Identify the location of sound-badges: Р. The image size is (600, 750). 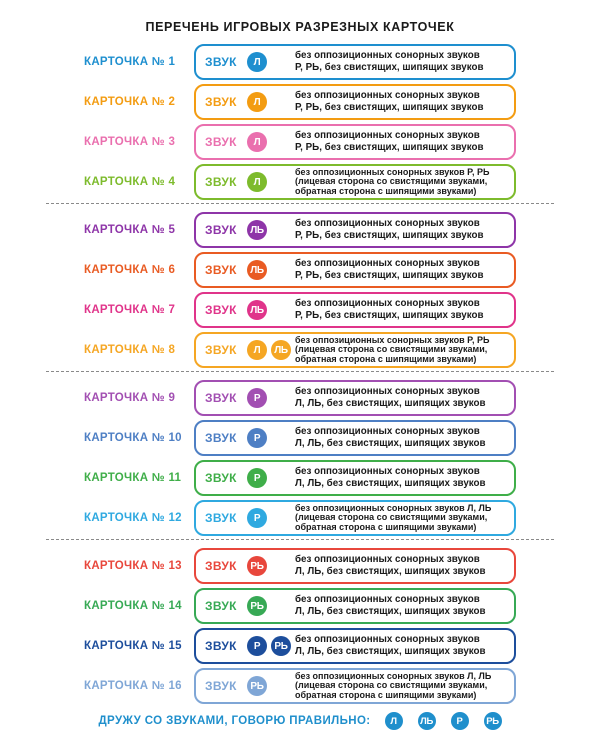
(257, 438).